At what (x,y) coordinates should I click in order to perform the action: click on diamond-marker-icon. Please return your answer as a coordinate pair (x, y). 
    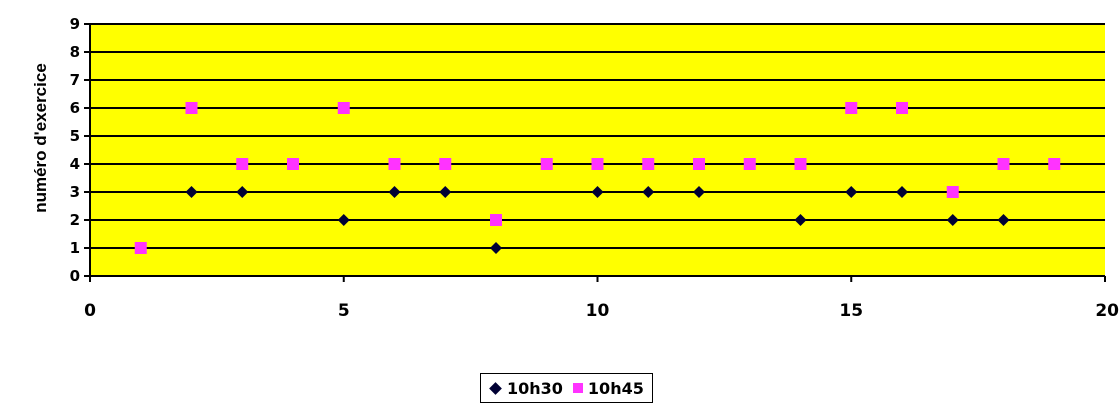
    Looking at the image, I should click on (495, 388).